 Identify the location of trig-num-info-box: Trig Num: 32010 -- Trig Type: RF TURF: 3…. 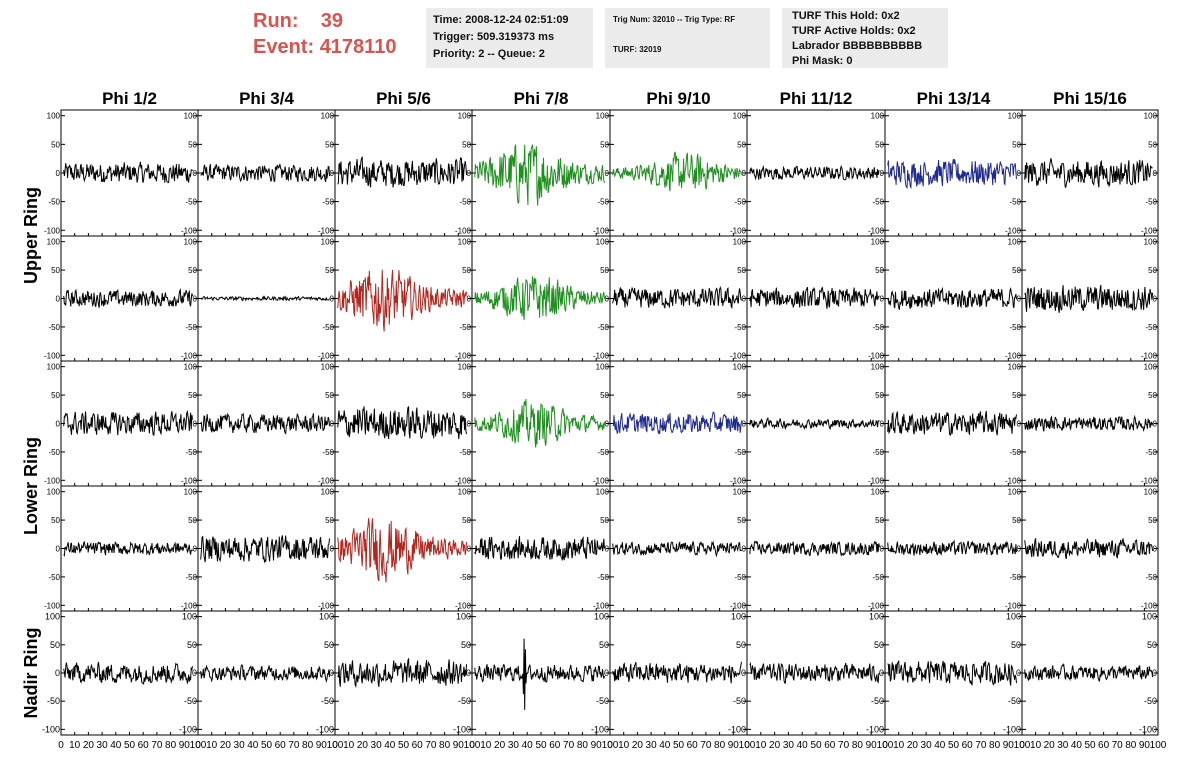
(687, 38).